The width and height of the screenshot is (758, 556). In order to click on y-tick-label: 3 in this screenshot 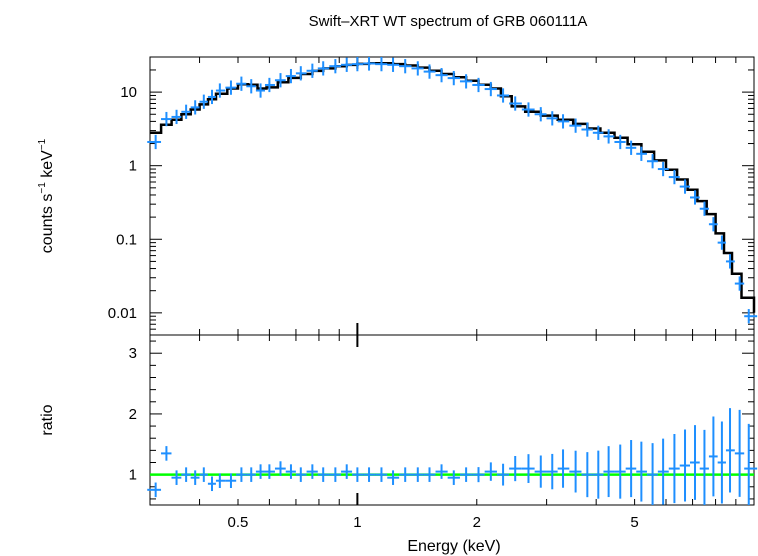, I will do `click(133, 353)`.